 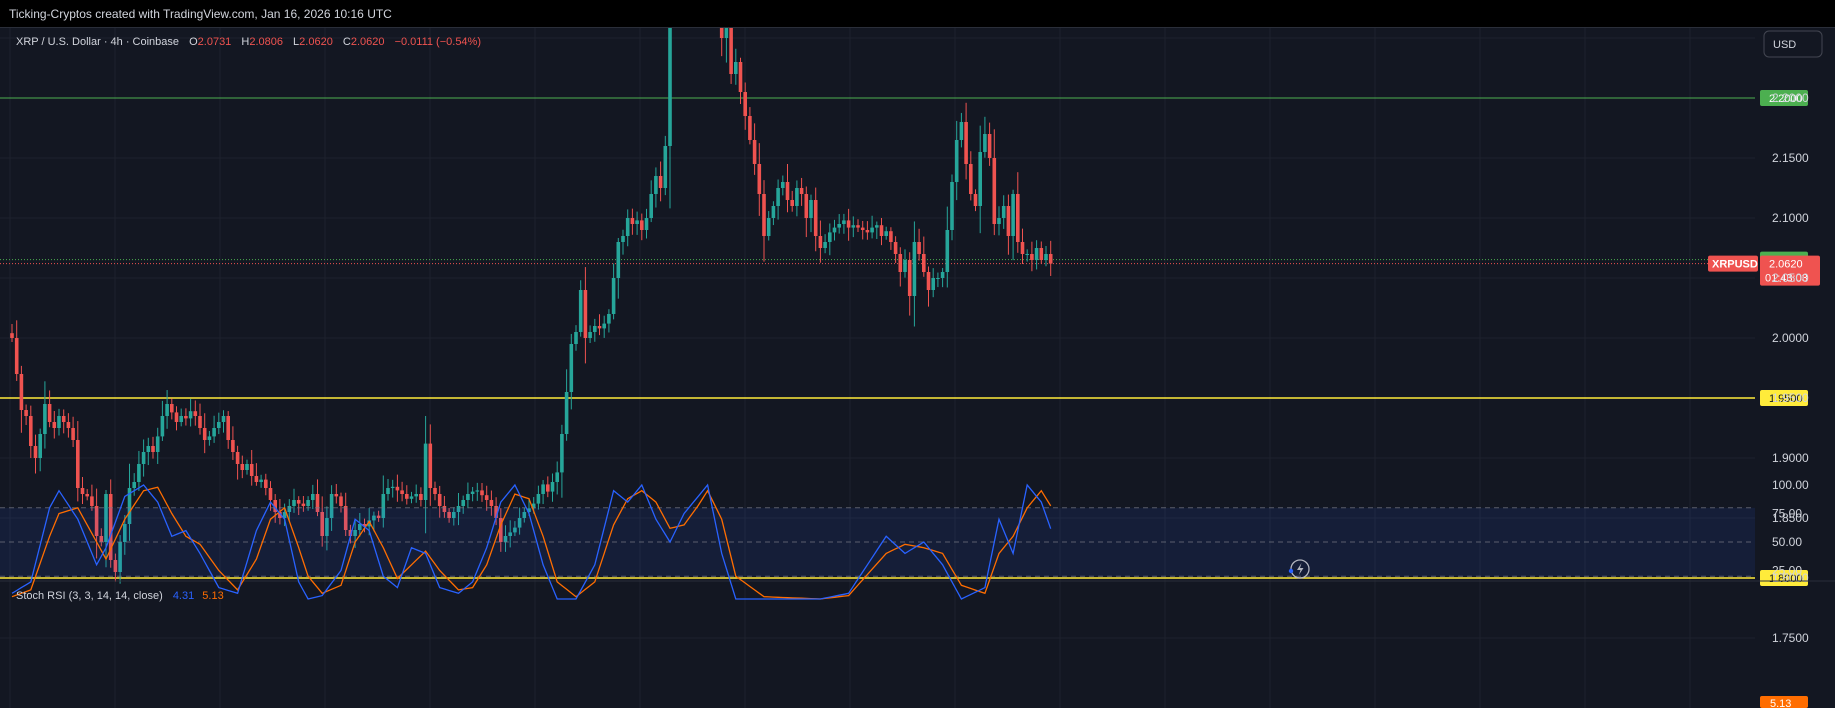 I want to click on currency-button-label: USD, so click(x=1784, y=45).